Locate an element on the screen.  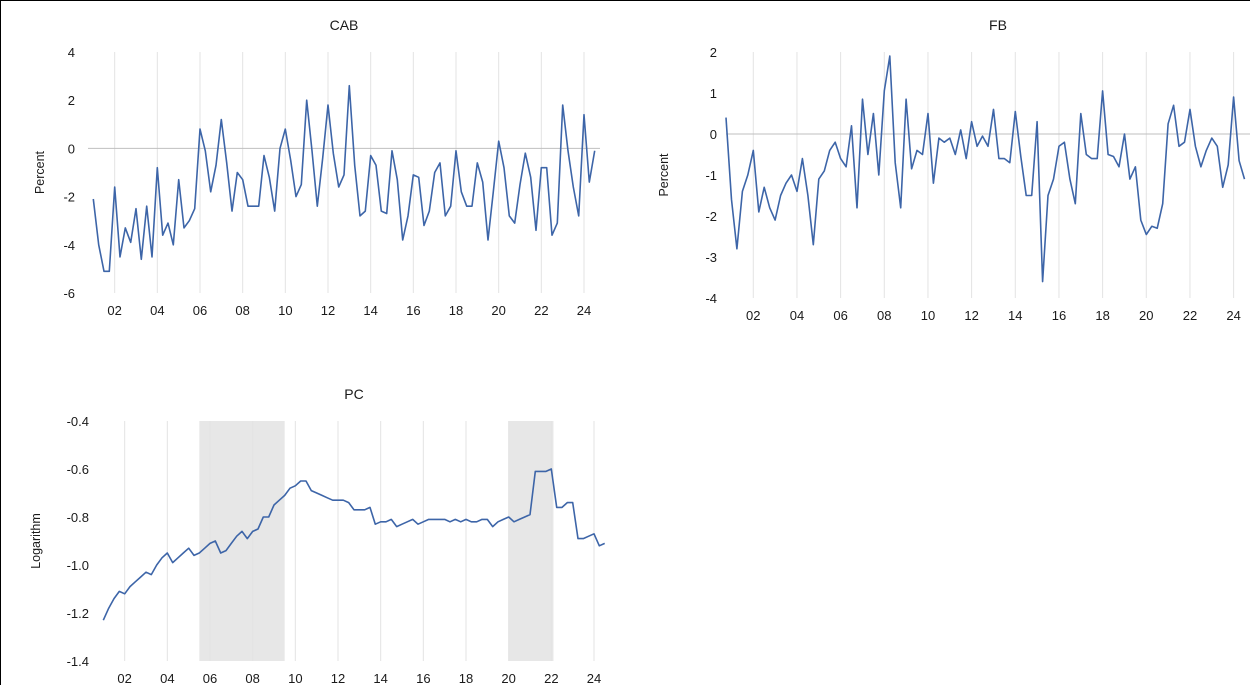
chart-title: FB is located at coordinates (998, 25).